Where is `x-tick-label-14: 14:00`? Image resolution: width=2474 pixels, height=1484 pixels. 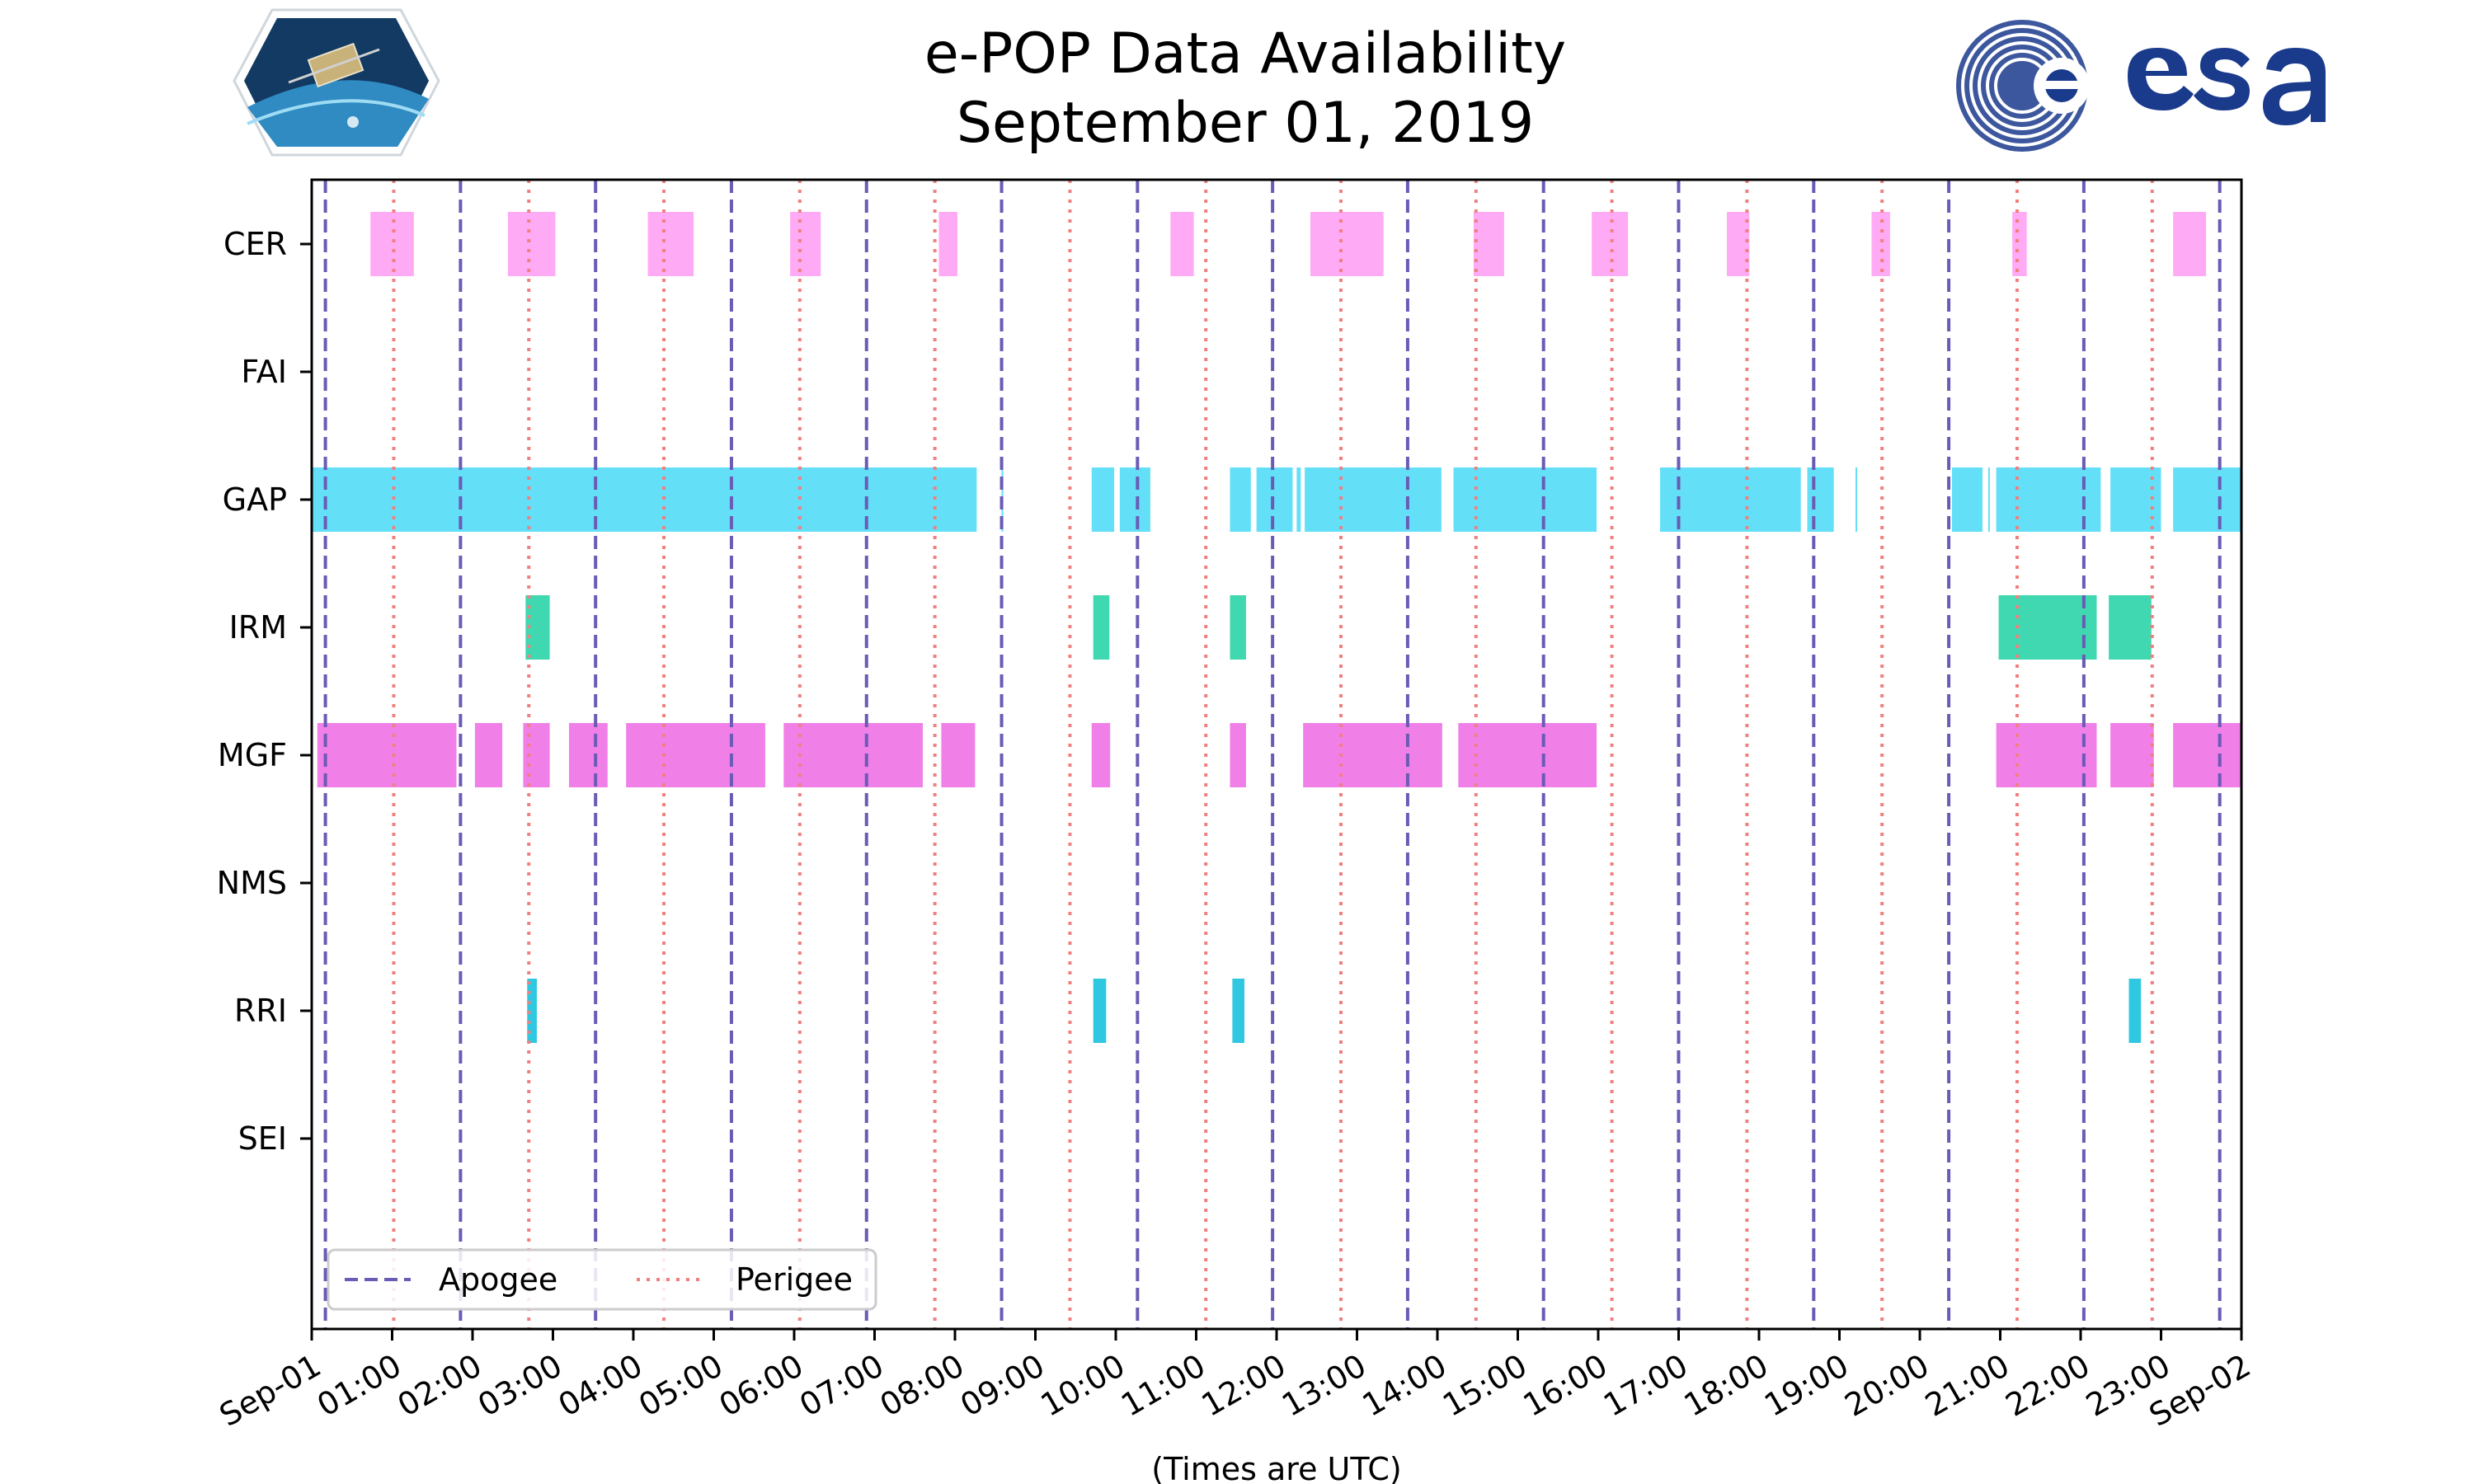
x-tick-label-14: 14:00 is located at coordinates (1405, 1385).